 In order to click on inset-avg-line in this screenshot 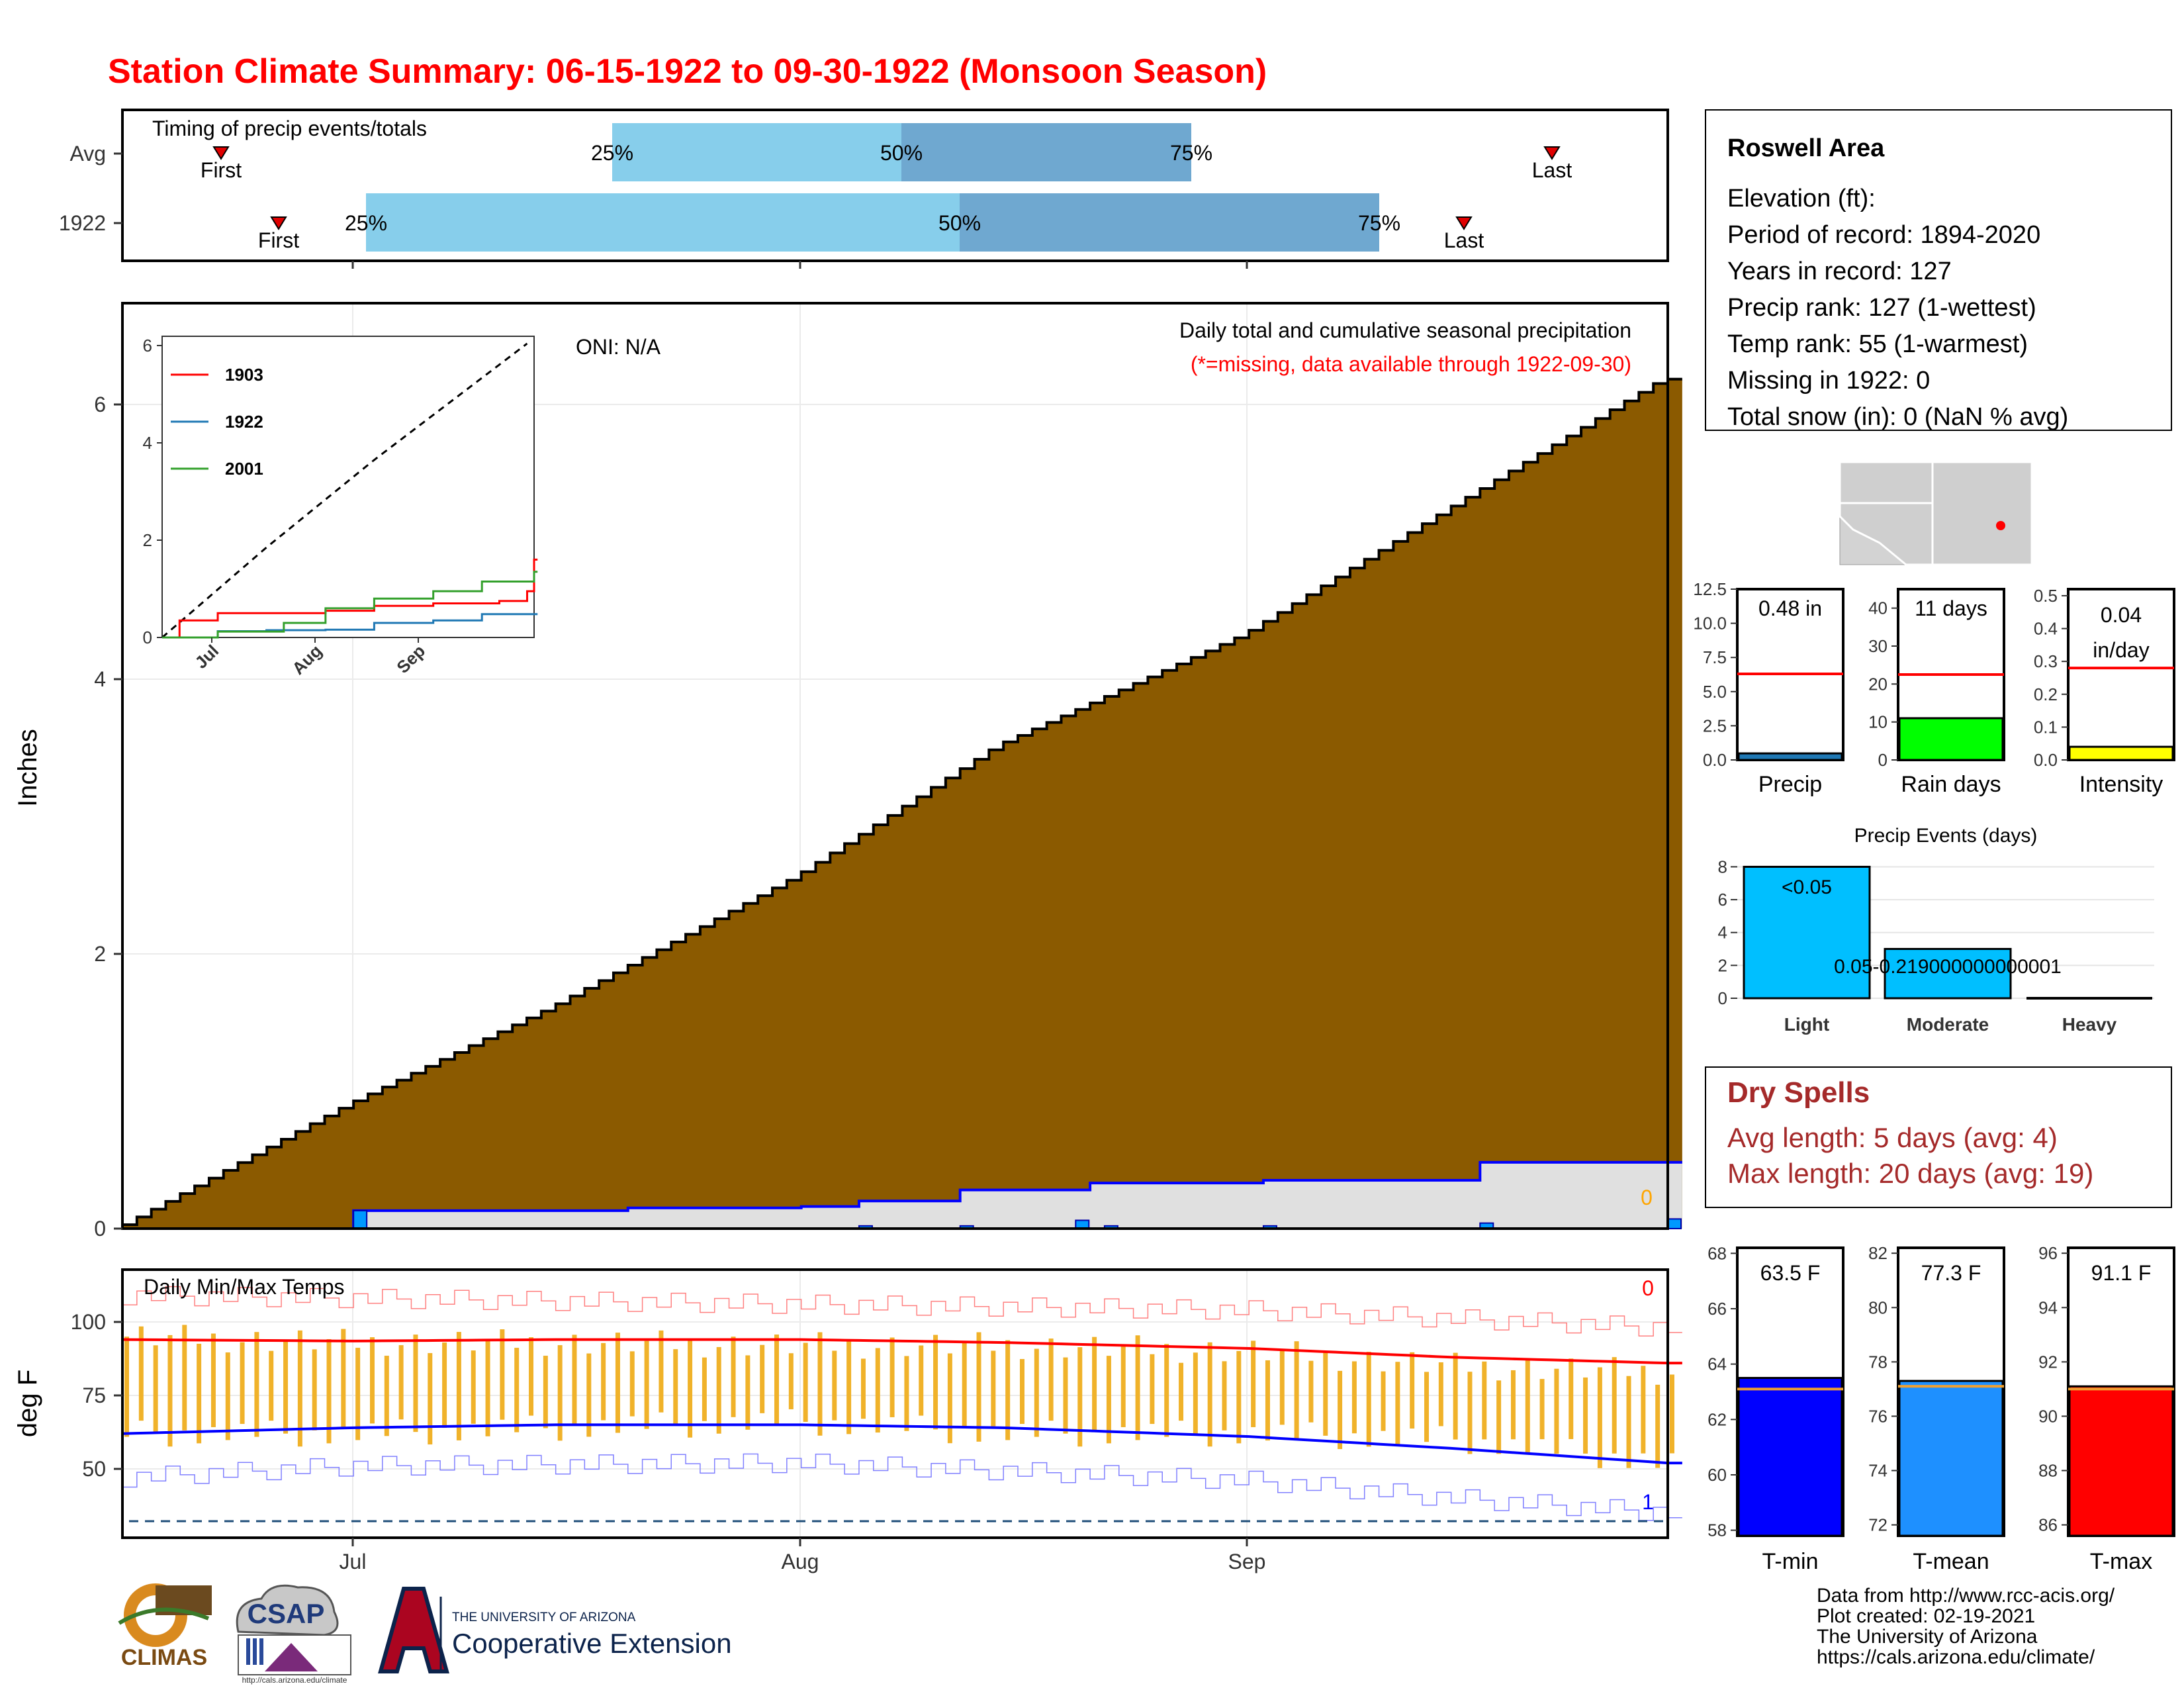, I will do `click(344, 490)`.